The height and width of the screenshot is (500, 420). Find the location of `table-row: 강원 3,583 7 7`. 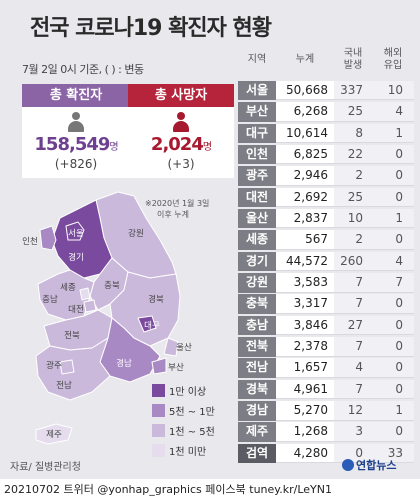

table-row: 강원 3,583 7 7 is located at coordinates (326, 282).